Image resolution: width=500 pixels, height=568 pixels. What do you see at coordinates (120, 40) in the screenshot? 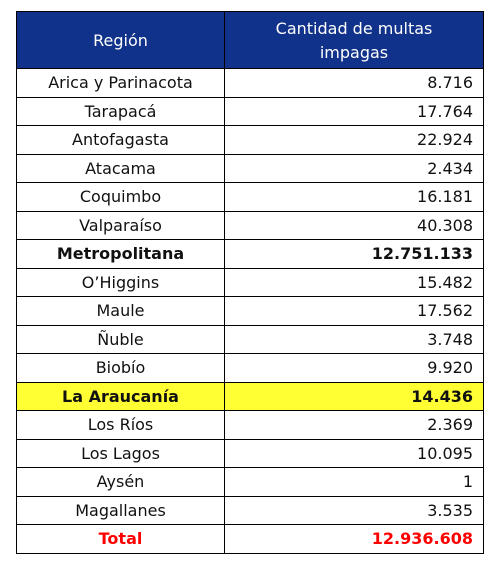
I see `header-region: Región` at bounding box center [120, 40].